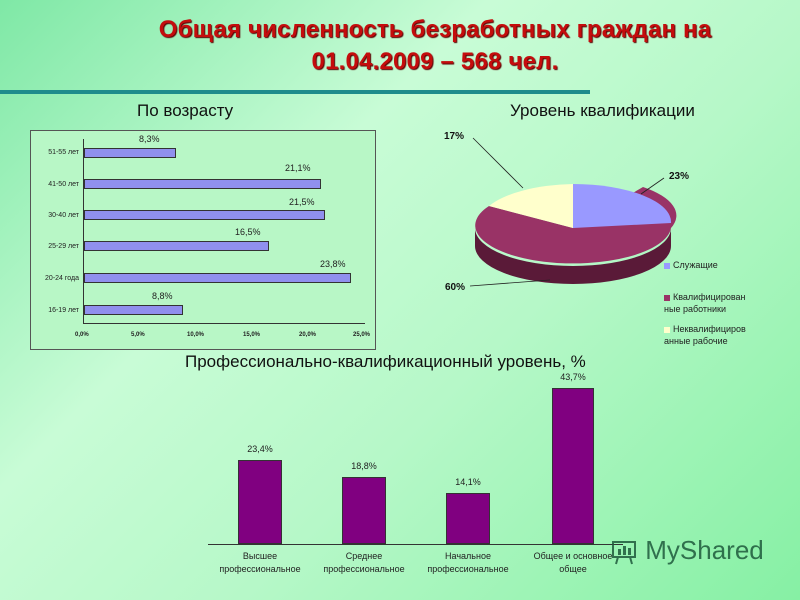 The height and width of the screenshot is (600, 800). What do you see at coordinates (454, 136) in the screenshot?
I see `pie-label-unskilled: 17%` at bounding box center [454, 136].